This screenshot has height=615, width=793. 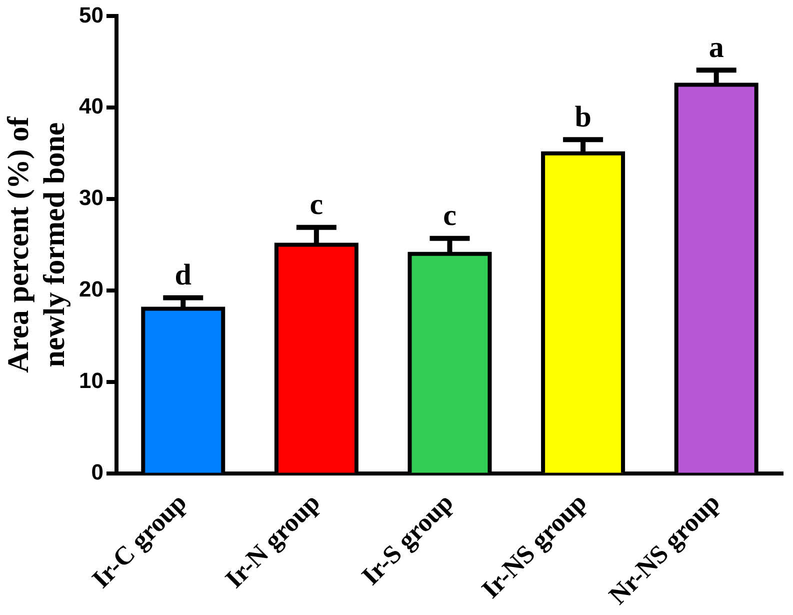 I want to click on annotation: b, so click(x=583, y=117).